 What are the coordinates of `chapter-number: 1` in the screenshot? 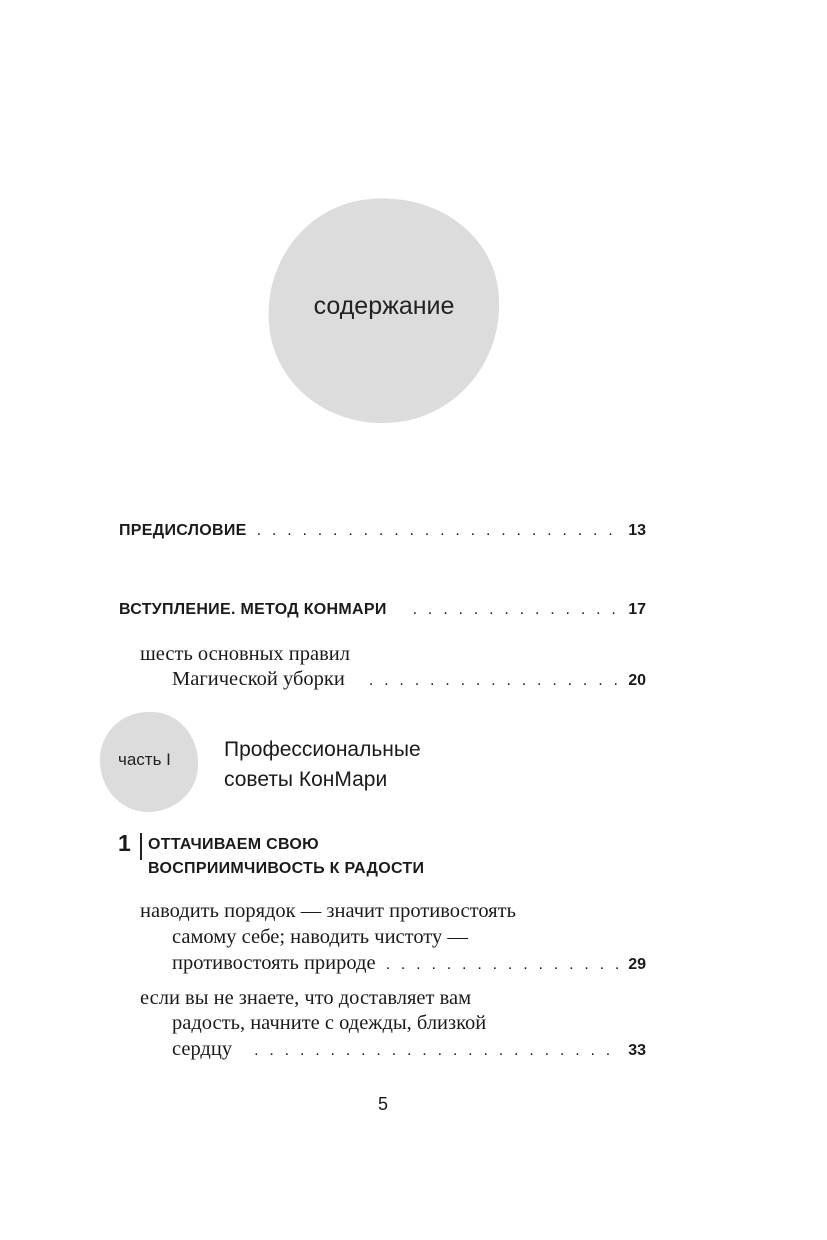 It's located at (124, 843).